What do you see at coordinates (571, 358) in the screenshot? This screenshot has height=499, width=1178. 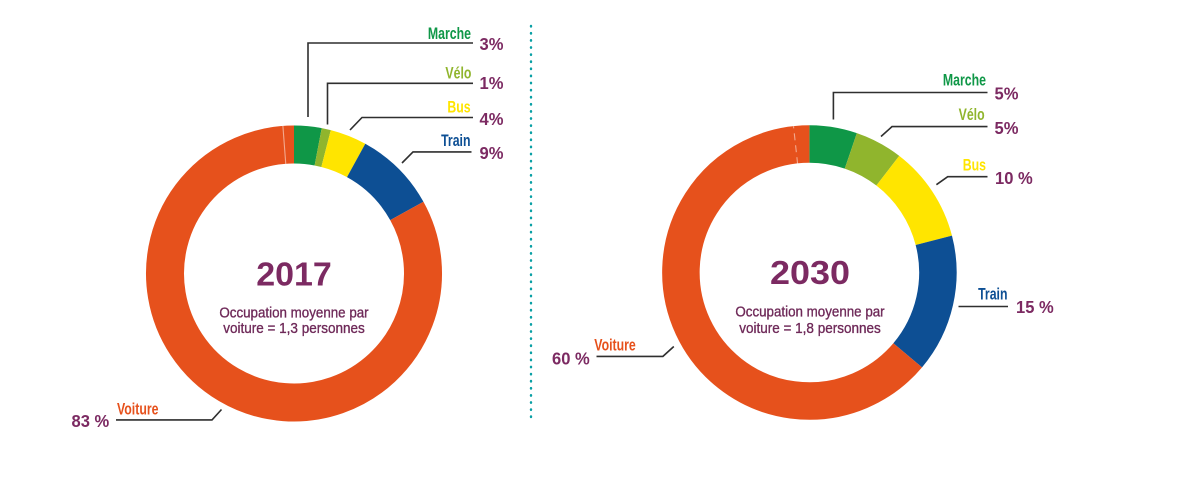 I see `svg-text: 60 %` at bounding box center [571, 358].